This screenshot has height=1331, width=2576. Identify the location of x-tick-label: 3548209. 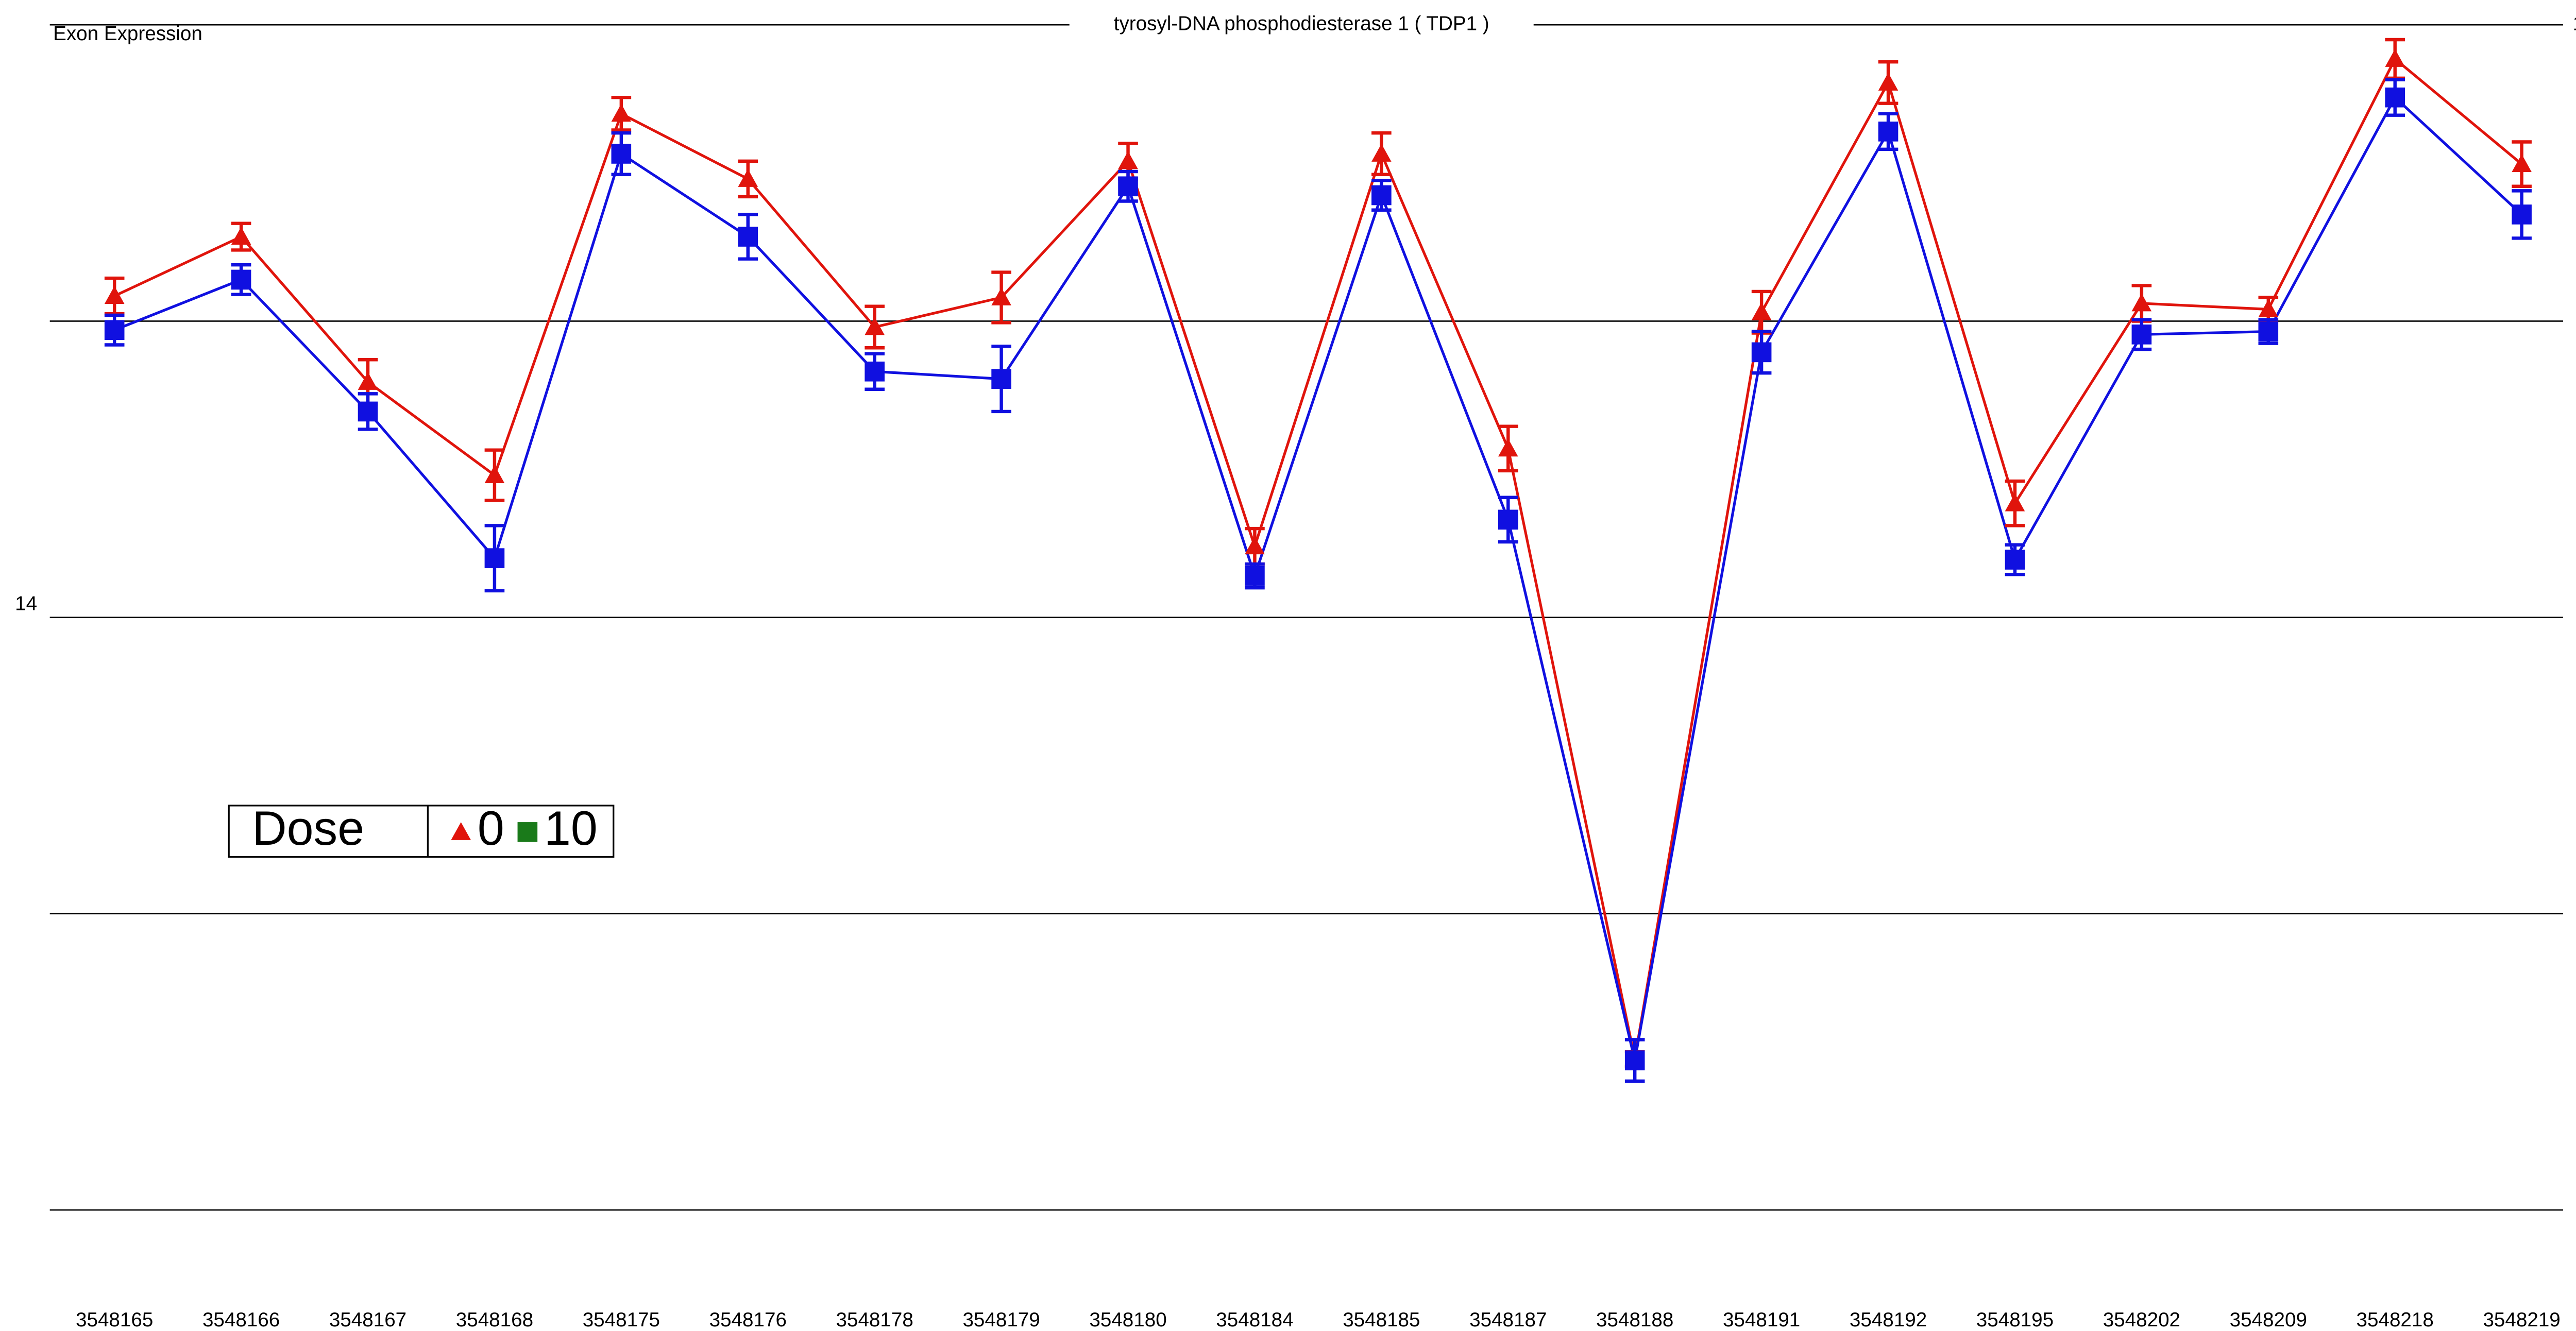
(2268, 1320).